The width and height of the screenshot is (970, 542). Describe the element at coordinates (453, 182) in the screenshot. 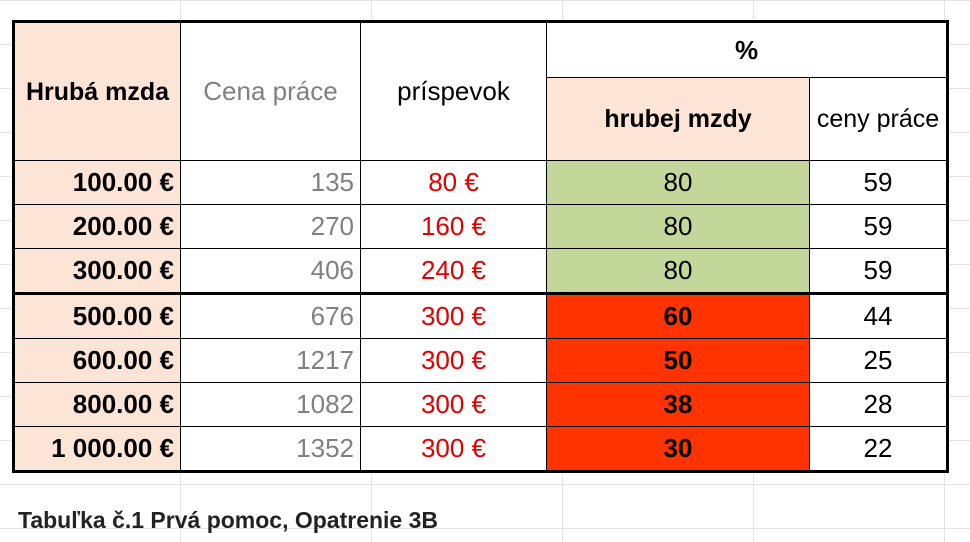

I see `cell-prispevok: 80 €` at that location.